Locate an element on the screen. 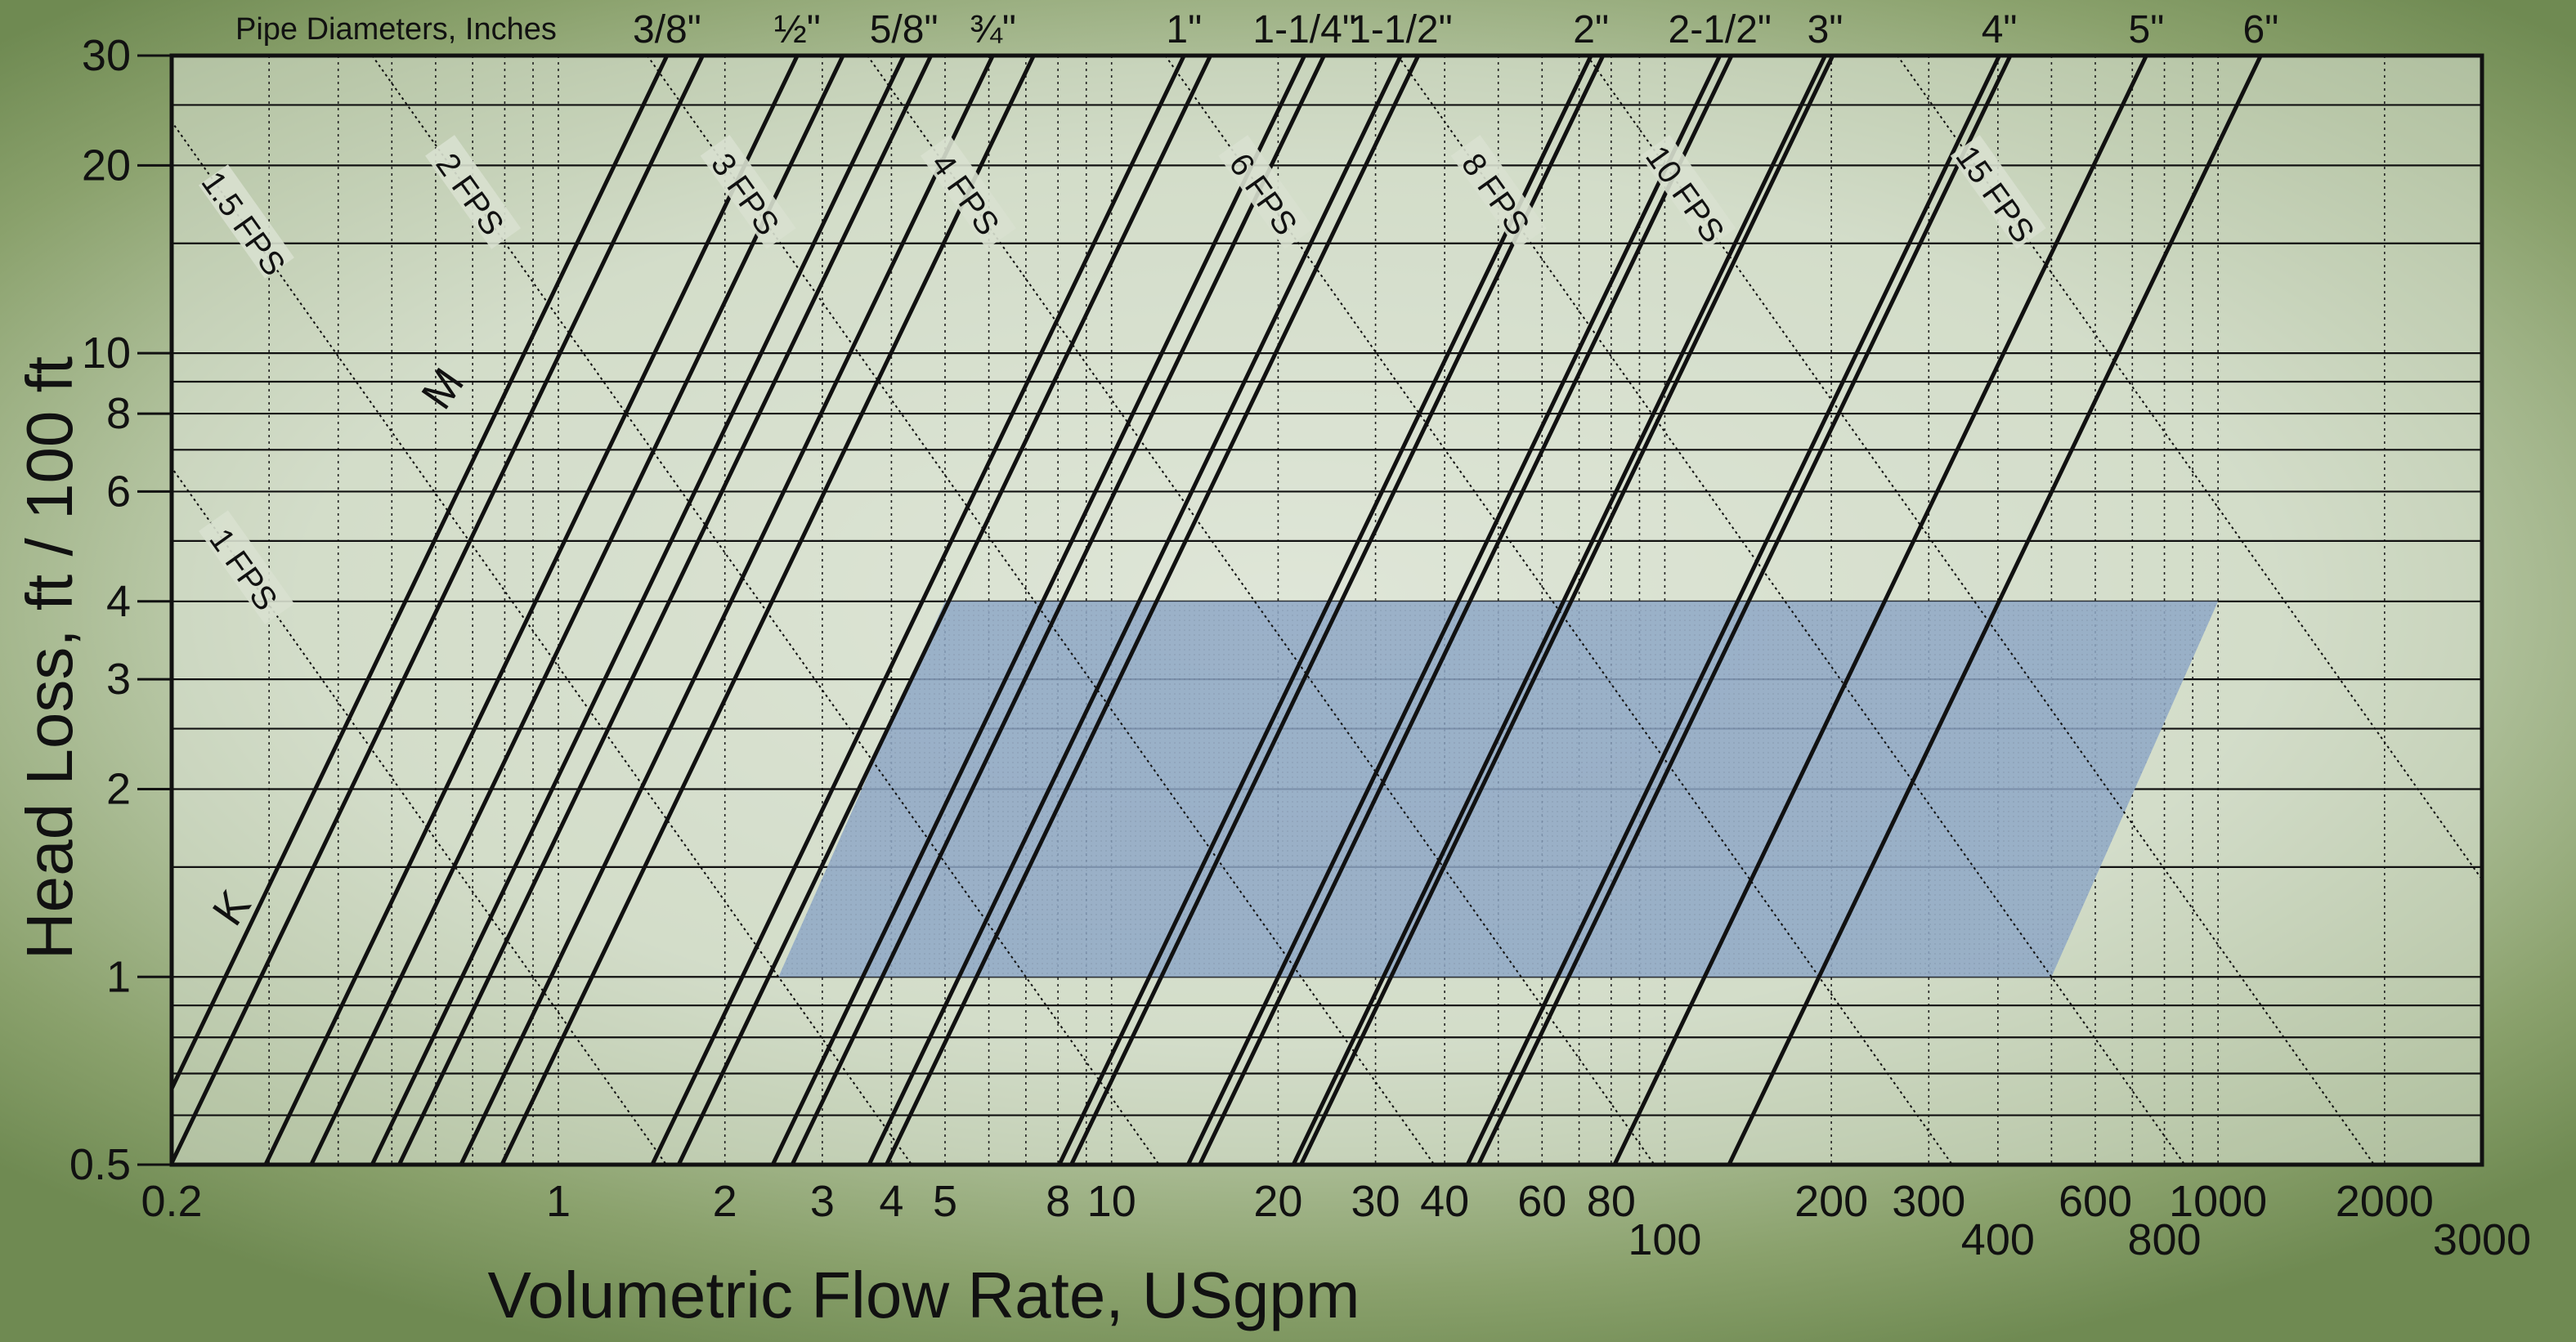  y-tick-label: 3 is located at coordinates (118, 679).